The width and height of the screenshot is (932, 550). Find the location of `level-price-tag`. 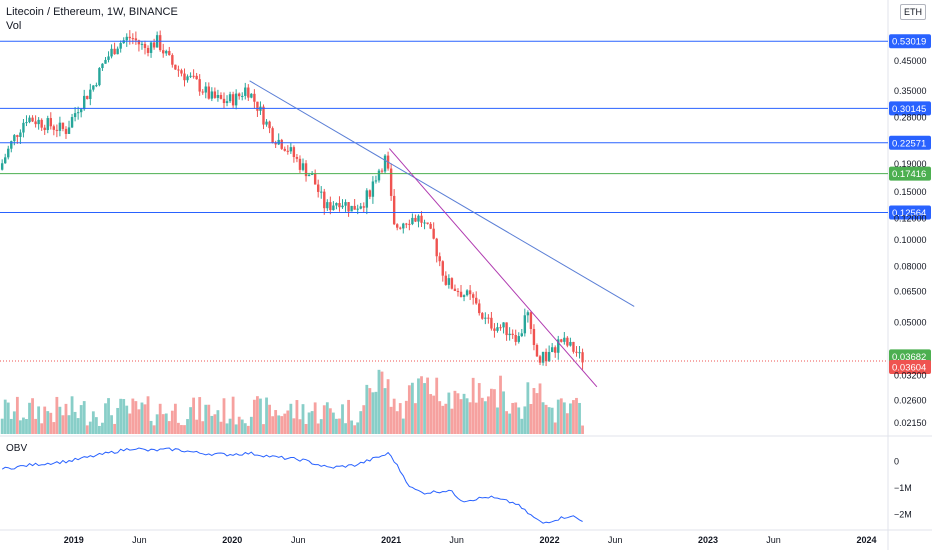

level-price-tag is located at coordinates (910, 142).